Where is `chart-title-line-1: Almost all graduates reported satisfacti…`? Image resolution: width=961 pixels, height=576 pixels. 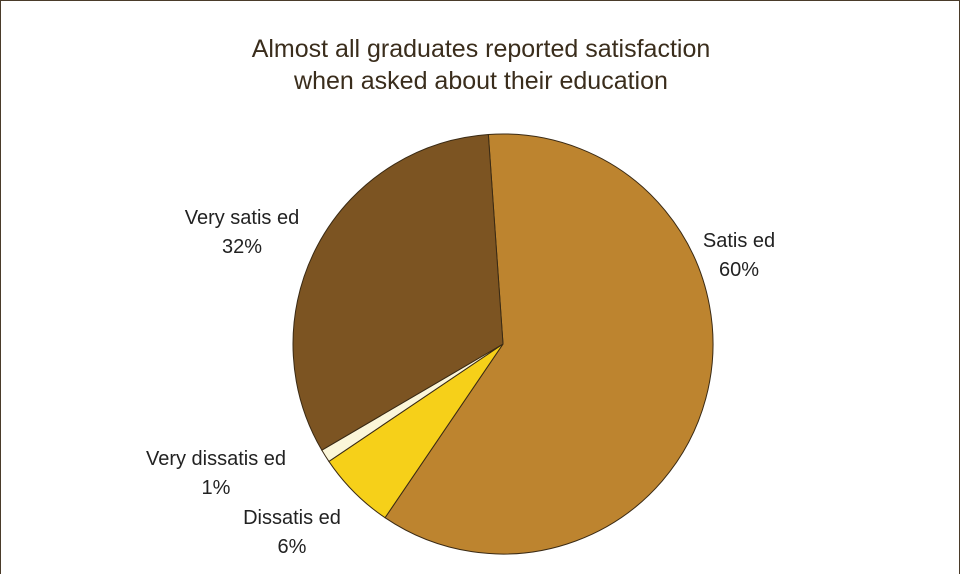
chart-title-line-1: Almost all graduates reported satisfacti… is located at coordinates (481, 49).